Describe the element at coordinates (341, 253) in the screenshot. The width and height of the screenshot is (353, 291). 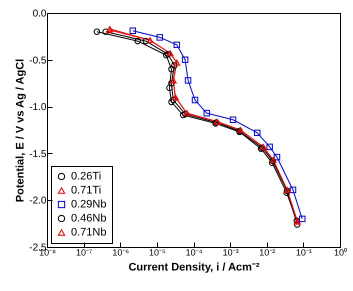
I see `x-tick-label: 10⁰` at that location.